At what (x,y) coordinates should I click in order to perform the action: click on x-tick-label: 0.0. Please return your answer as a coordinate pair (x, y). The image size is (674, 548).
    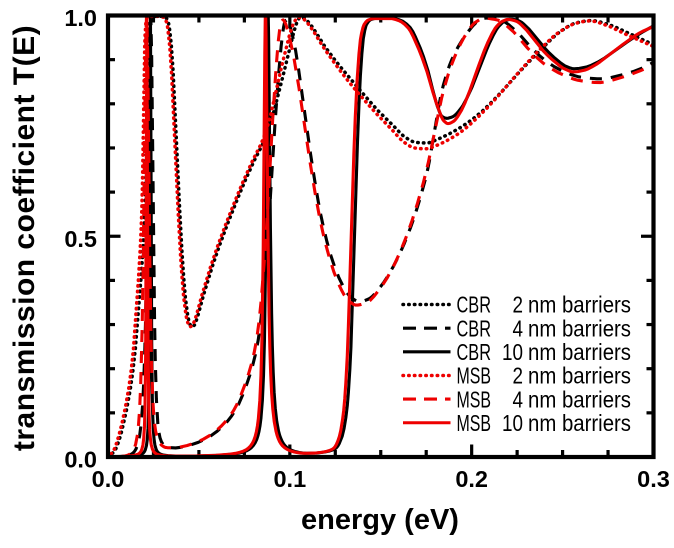
    Looking at the image, I should click on (108, 479).